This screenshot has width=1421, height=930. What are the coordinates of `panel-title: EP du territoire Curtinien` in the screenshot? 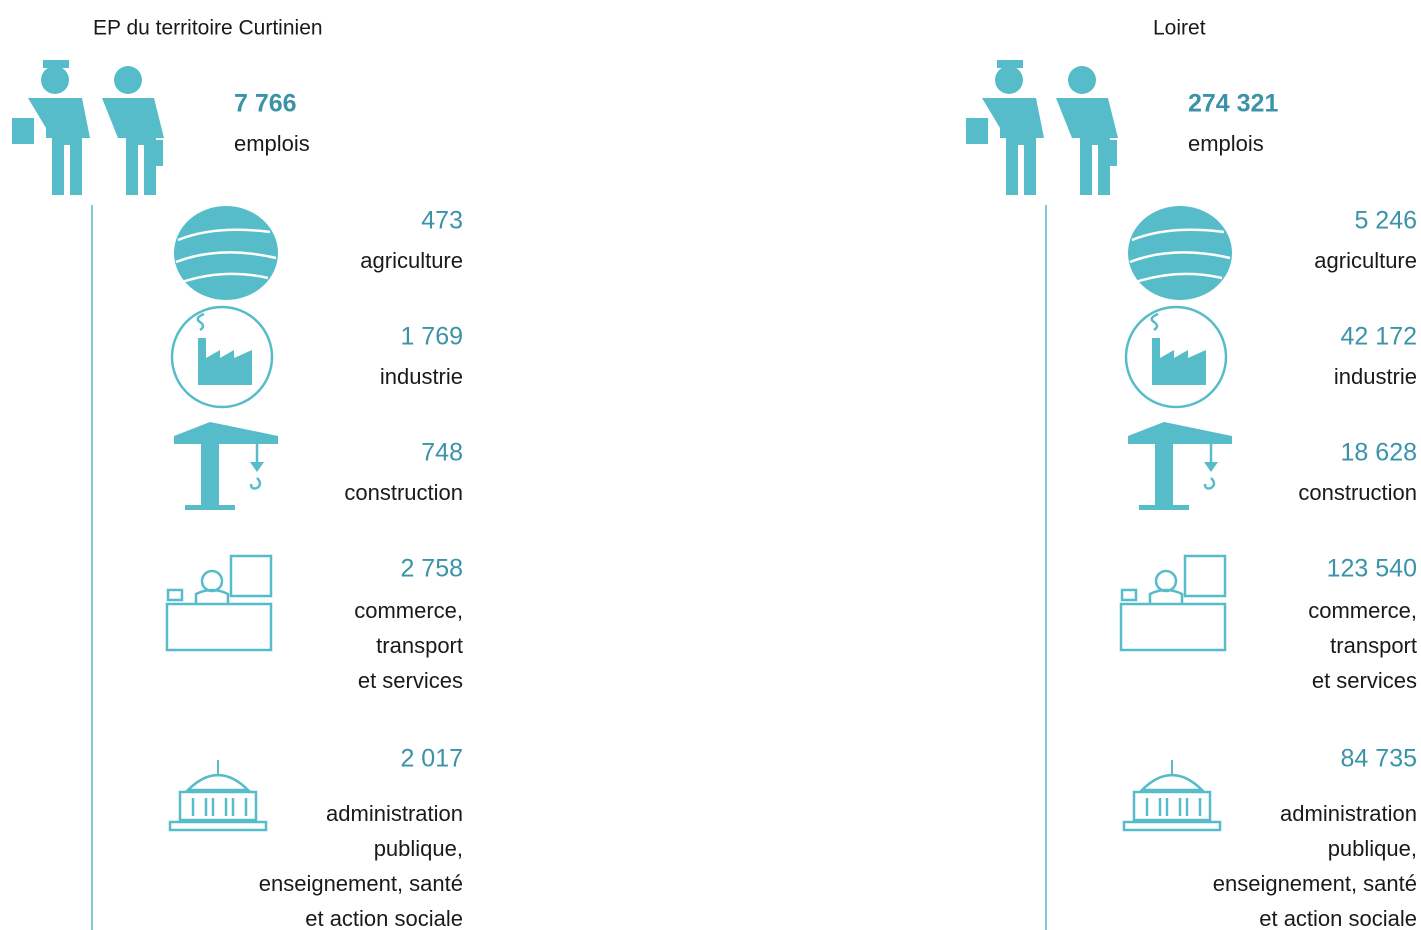 It's located at (208, 28).